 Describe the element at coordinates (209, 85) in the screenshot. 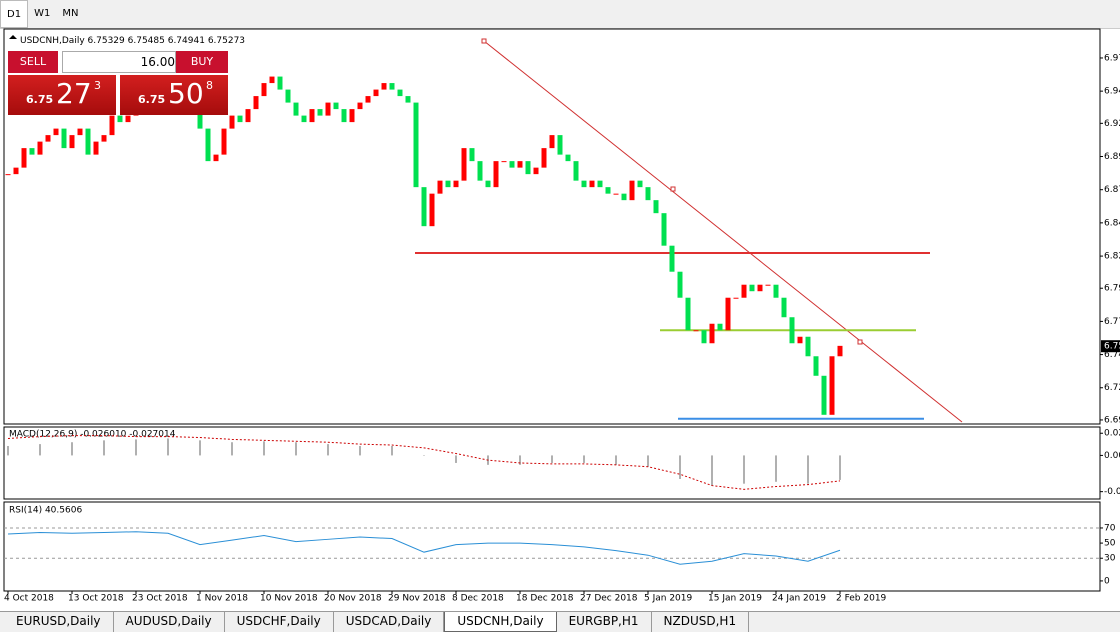

I see `price-fraction: 8` at that location.